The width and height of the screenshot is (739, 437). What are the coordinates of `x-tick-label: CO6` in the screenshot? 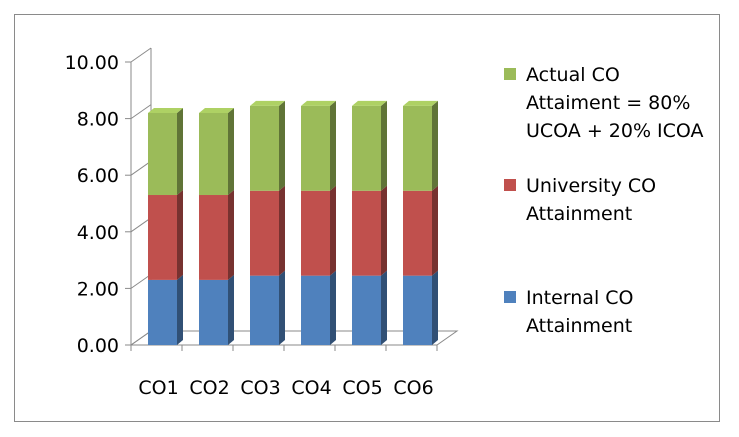 It's located at (413, 388).